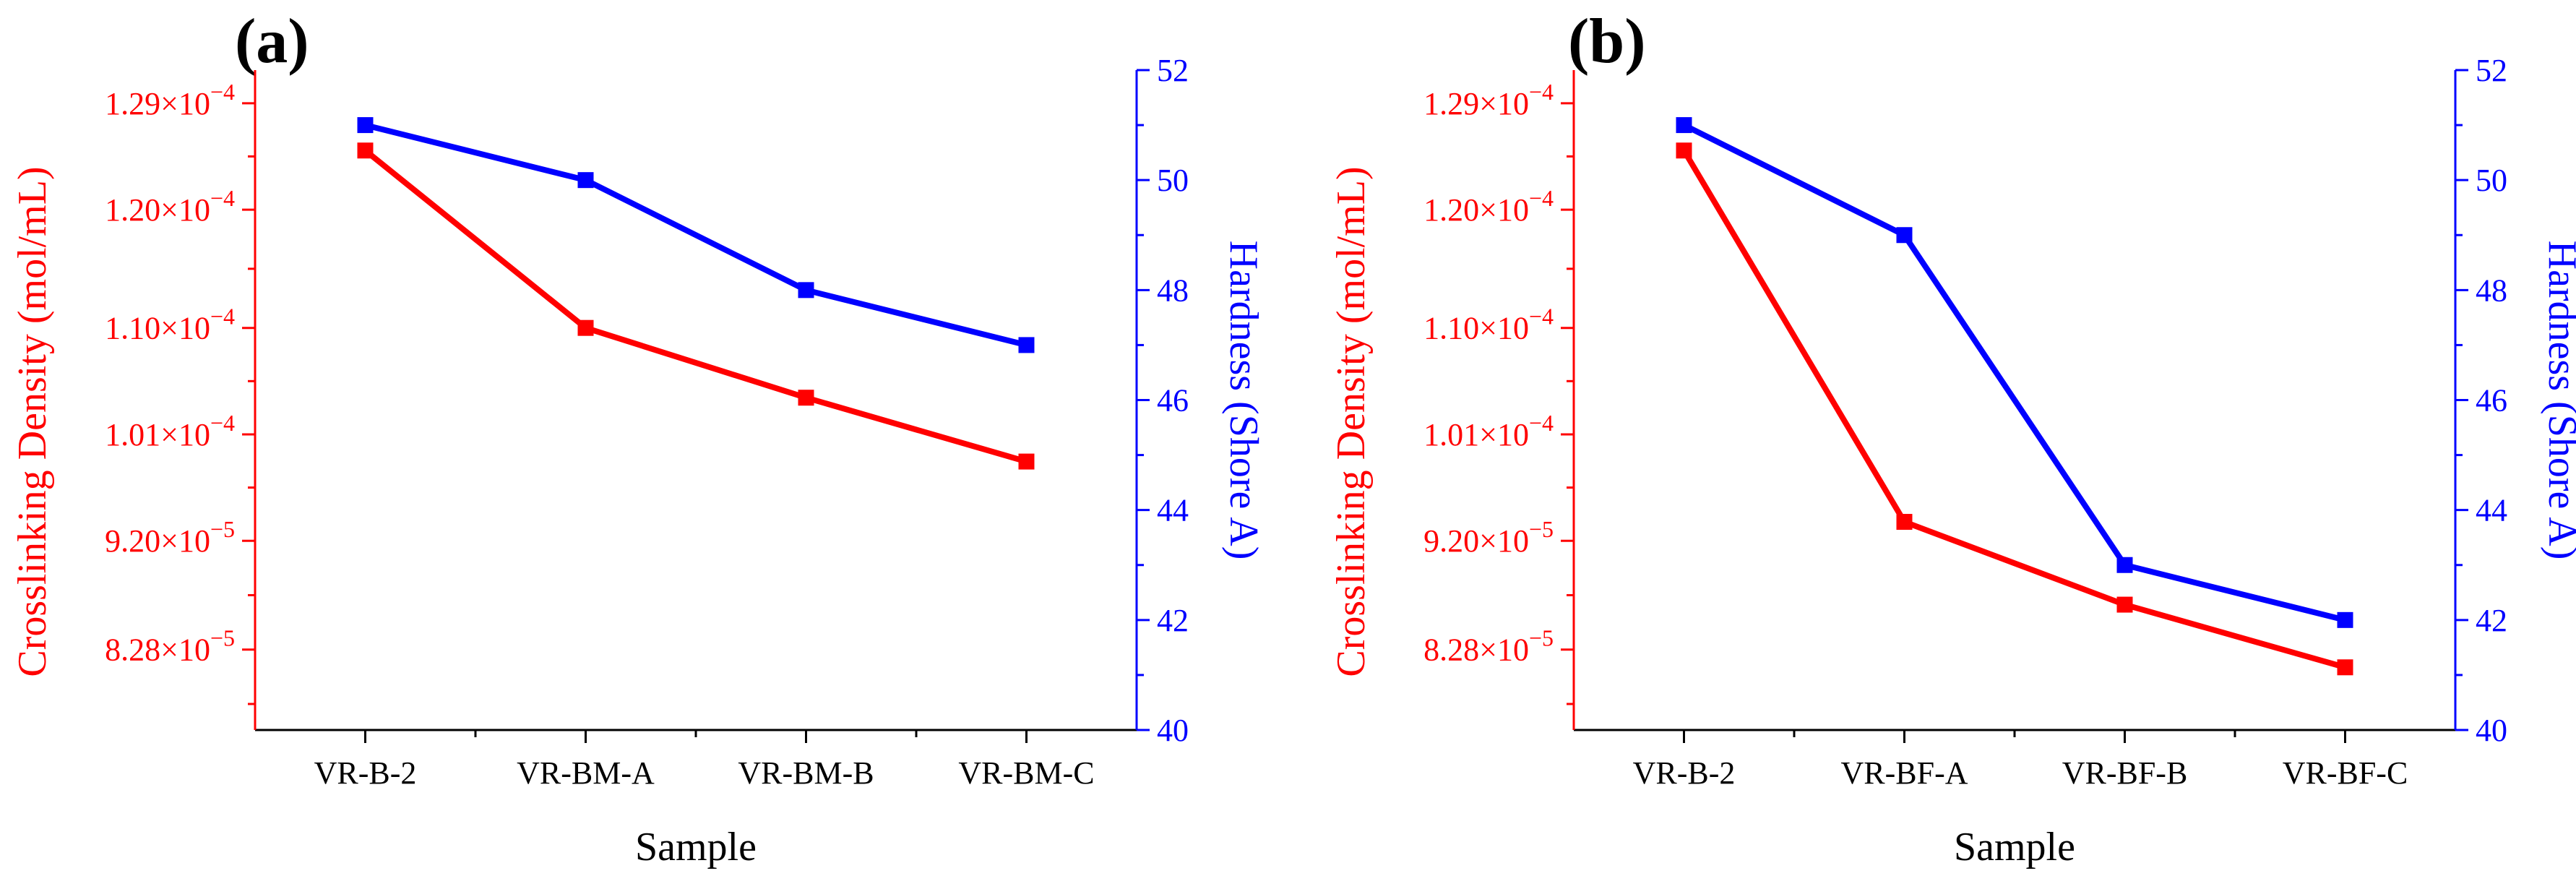  What do you see at coordinates (806, 773) in the screenshot?
I see `x-tick-label: VR-BM-B` at bounding box center [806, 773].